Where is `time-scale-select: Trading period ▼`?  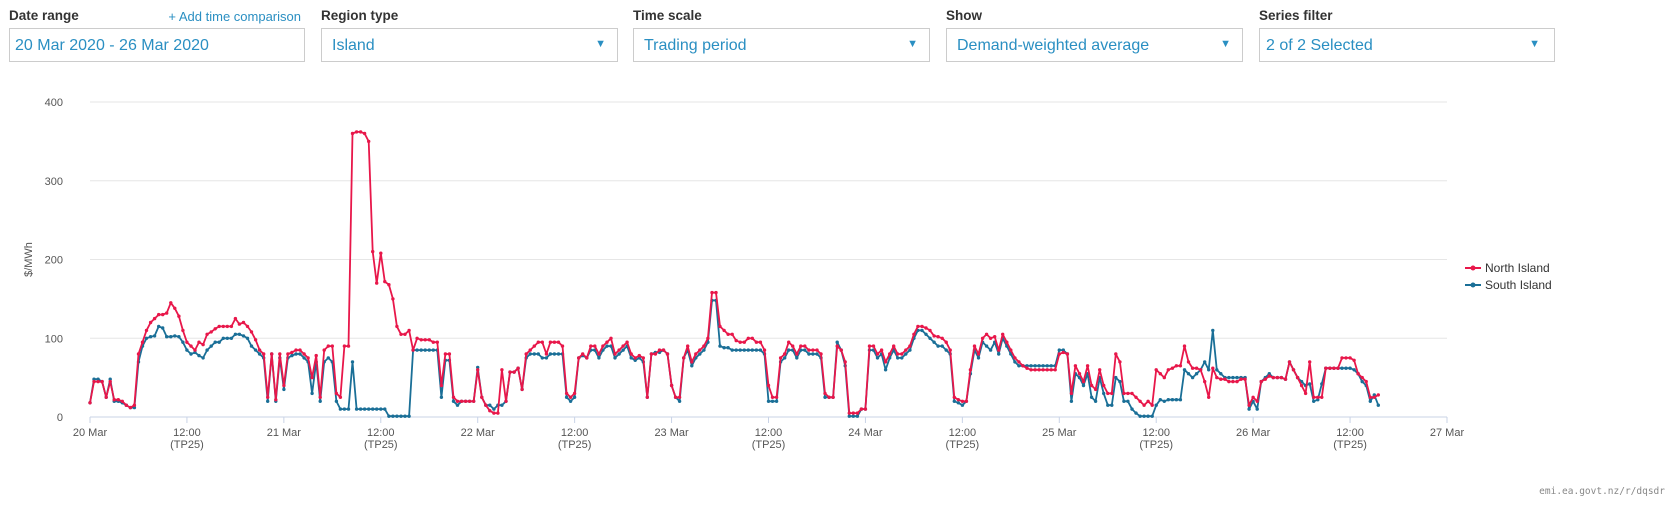 time-scale-select: Trading period ▼ is located at coordinates (781, 45).